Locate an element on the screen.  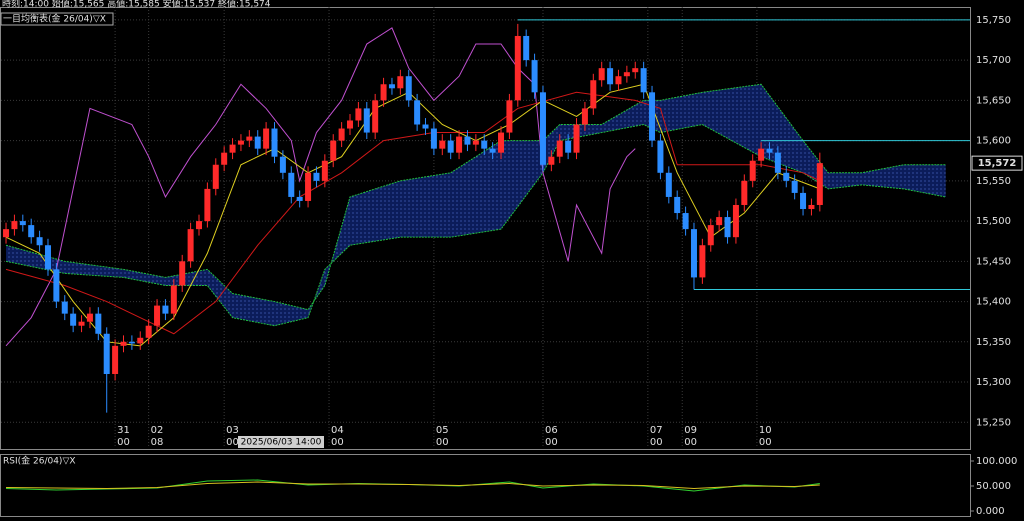
y-tick-label: 50.000 is located at coordinates (993, 486).